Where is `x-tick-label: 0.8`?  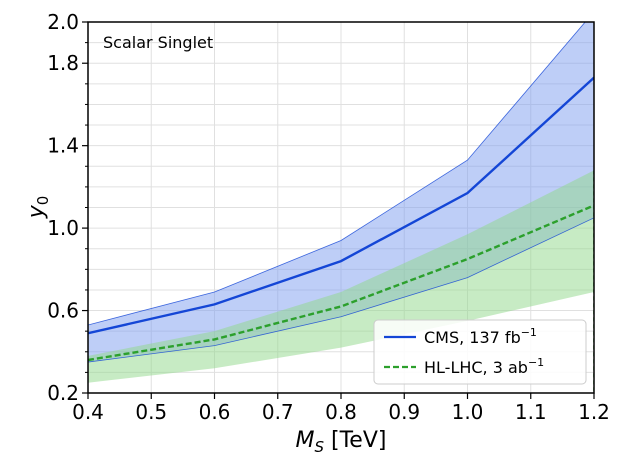 x-tick-label: 0.8 is located at coordinates (341, 412).